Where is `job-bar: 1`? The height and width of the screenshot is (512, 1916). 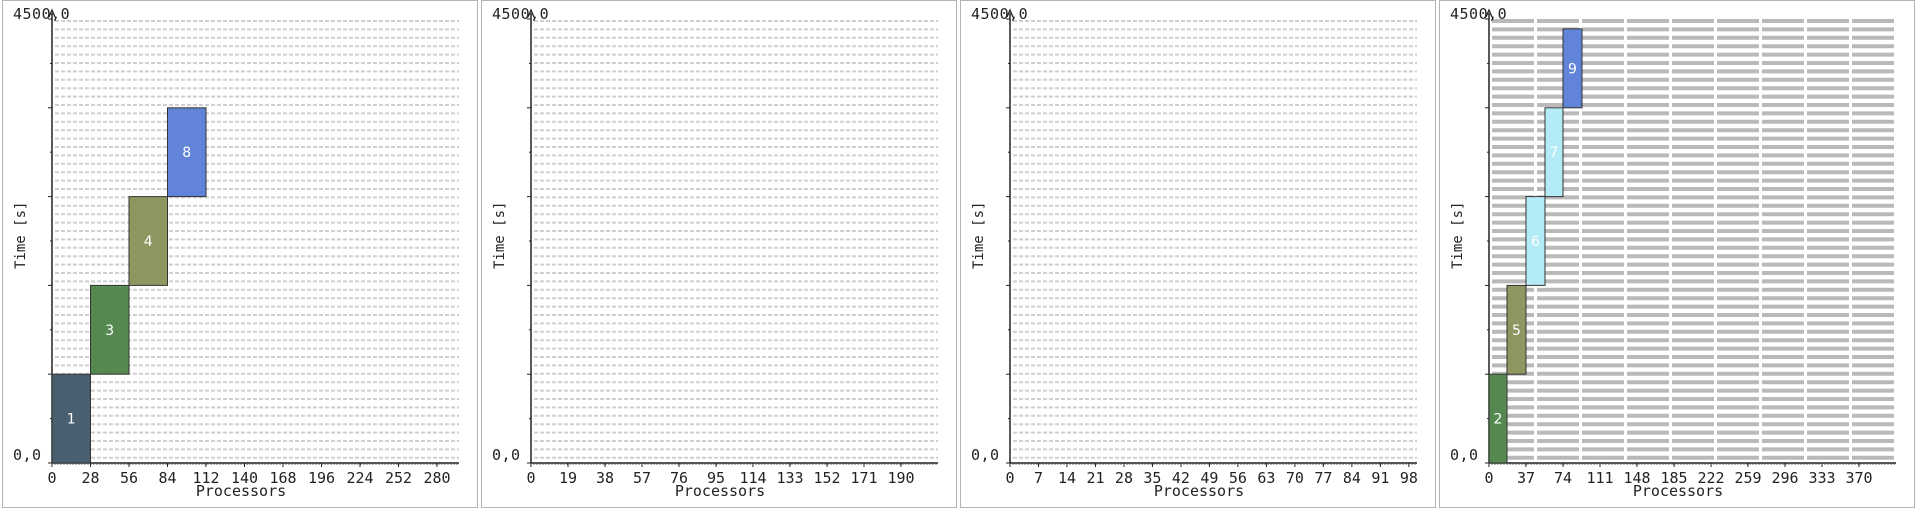 job-bar: 1 is located at coordinates (71, 418).